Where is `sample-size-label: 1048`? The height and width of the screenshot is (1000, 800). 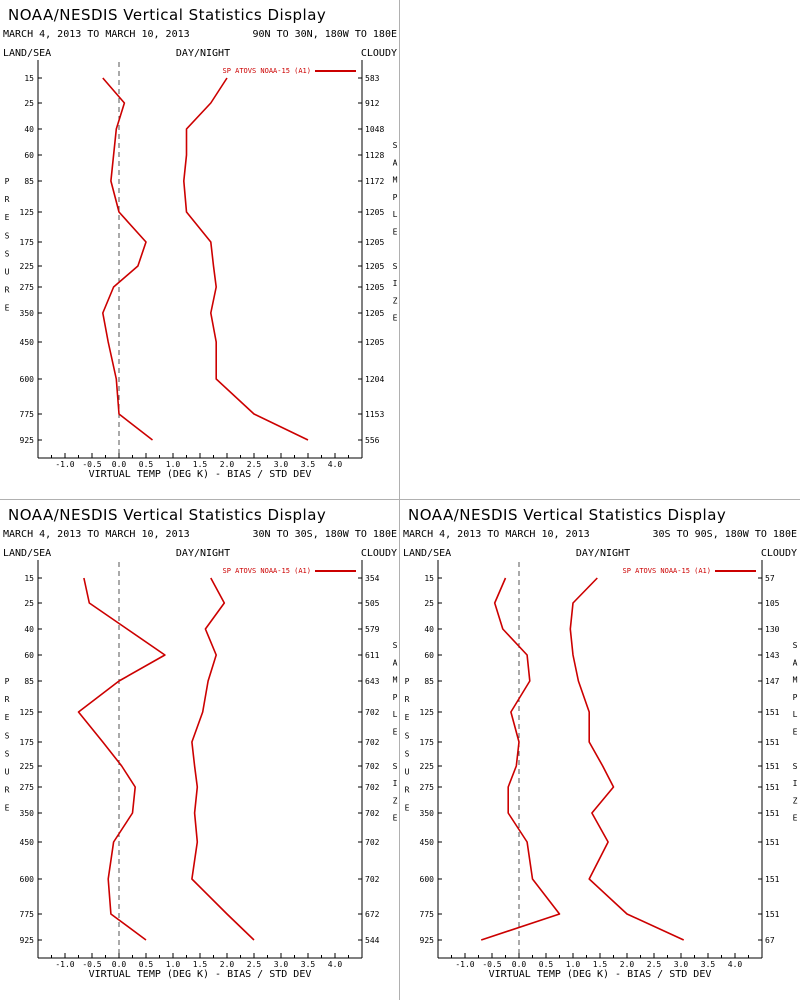
sample-size-label: 1048 is located at coordinates (374, 129).